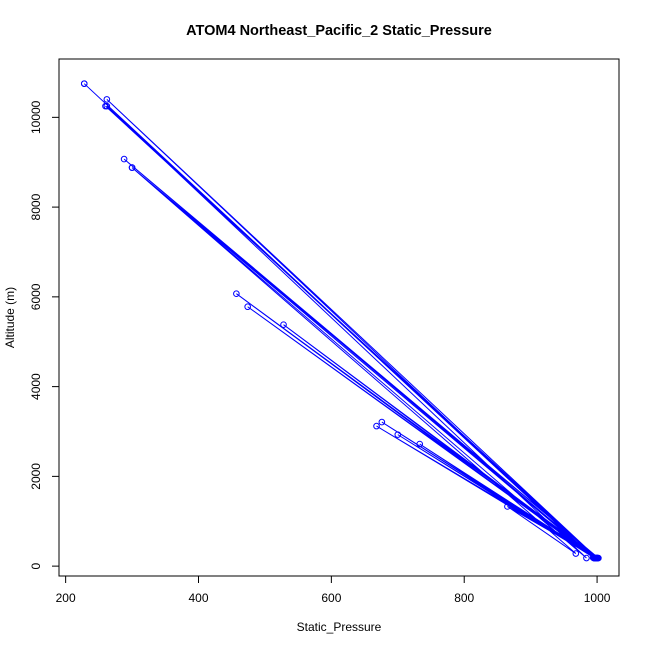 This screenshot has width=650, height=650. I want to click on y-axis: 0 2000 4000 6000 8000 10000, so click(44, 334).